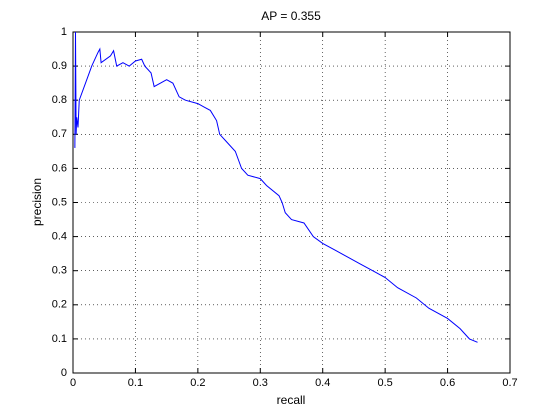 This screenshot has width=560, height=419. I want to click on x-tick-label: 0.6, so click(447, 383).